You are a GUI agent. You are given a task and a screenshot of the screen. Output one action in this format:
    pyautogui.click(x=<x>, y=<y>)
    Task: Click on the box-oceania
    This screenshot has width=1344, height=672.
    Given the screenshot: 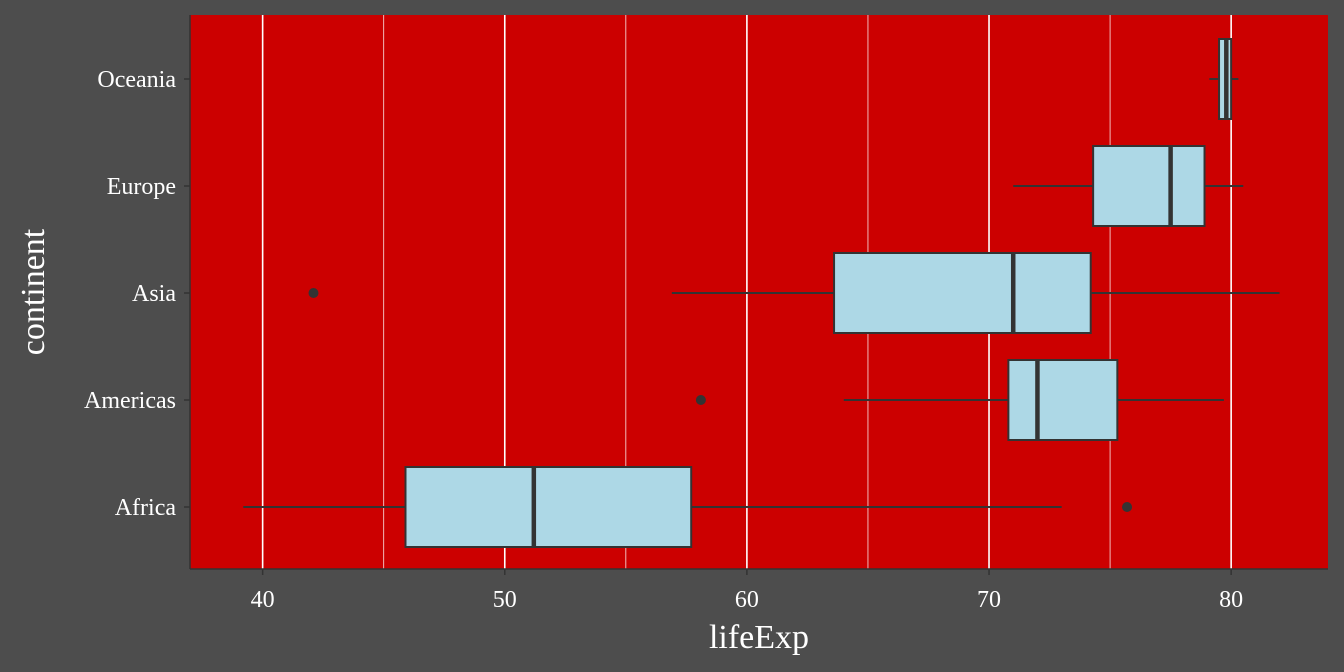 What is the action you would take?
    pyautogui.click(x=1224, y=79)
    